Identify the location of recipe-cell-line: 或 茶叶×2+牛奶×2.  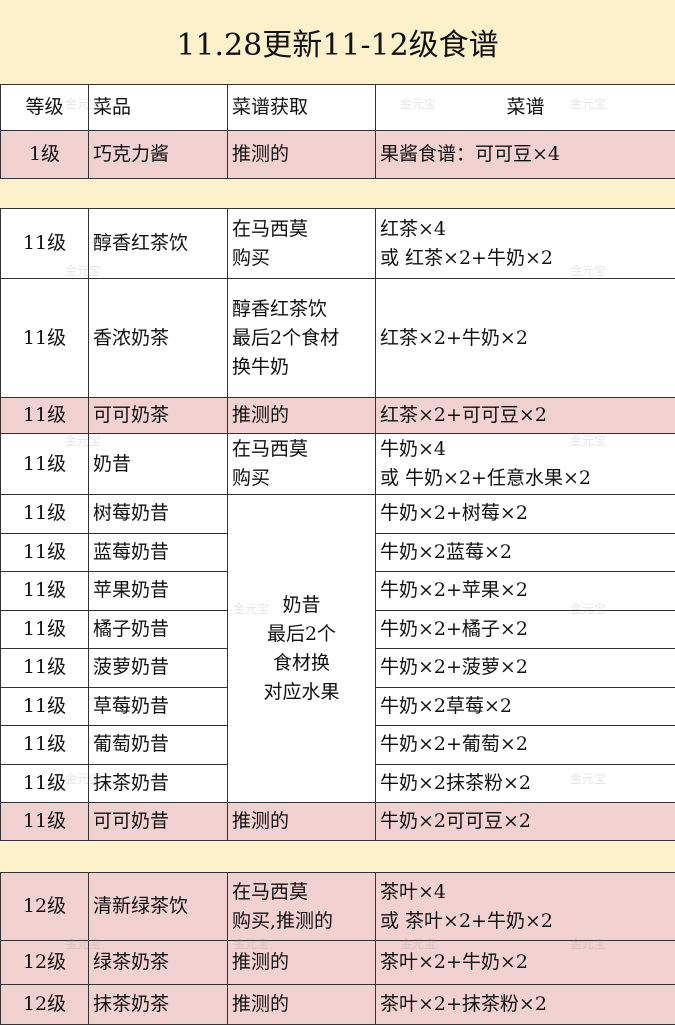
(525, 921).